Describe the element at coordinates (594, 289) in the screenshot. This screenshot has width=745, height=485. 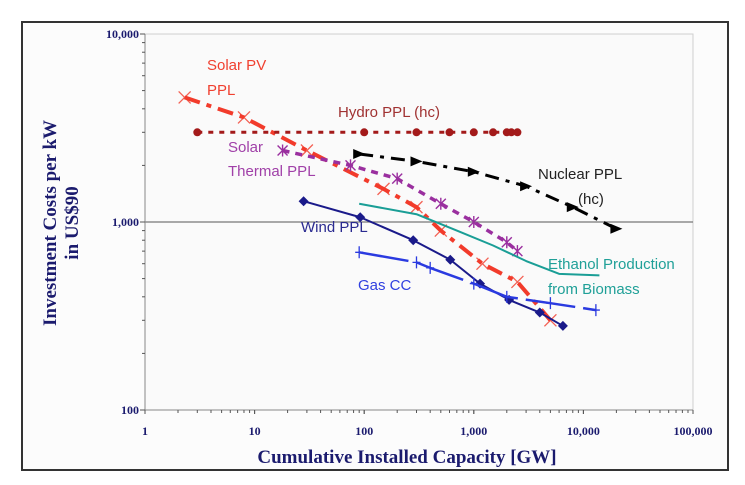
I see `label-ethanol-2: from Biomass` at that location.